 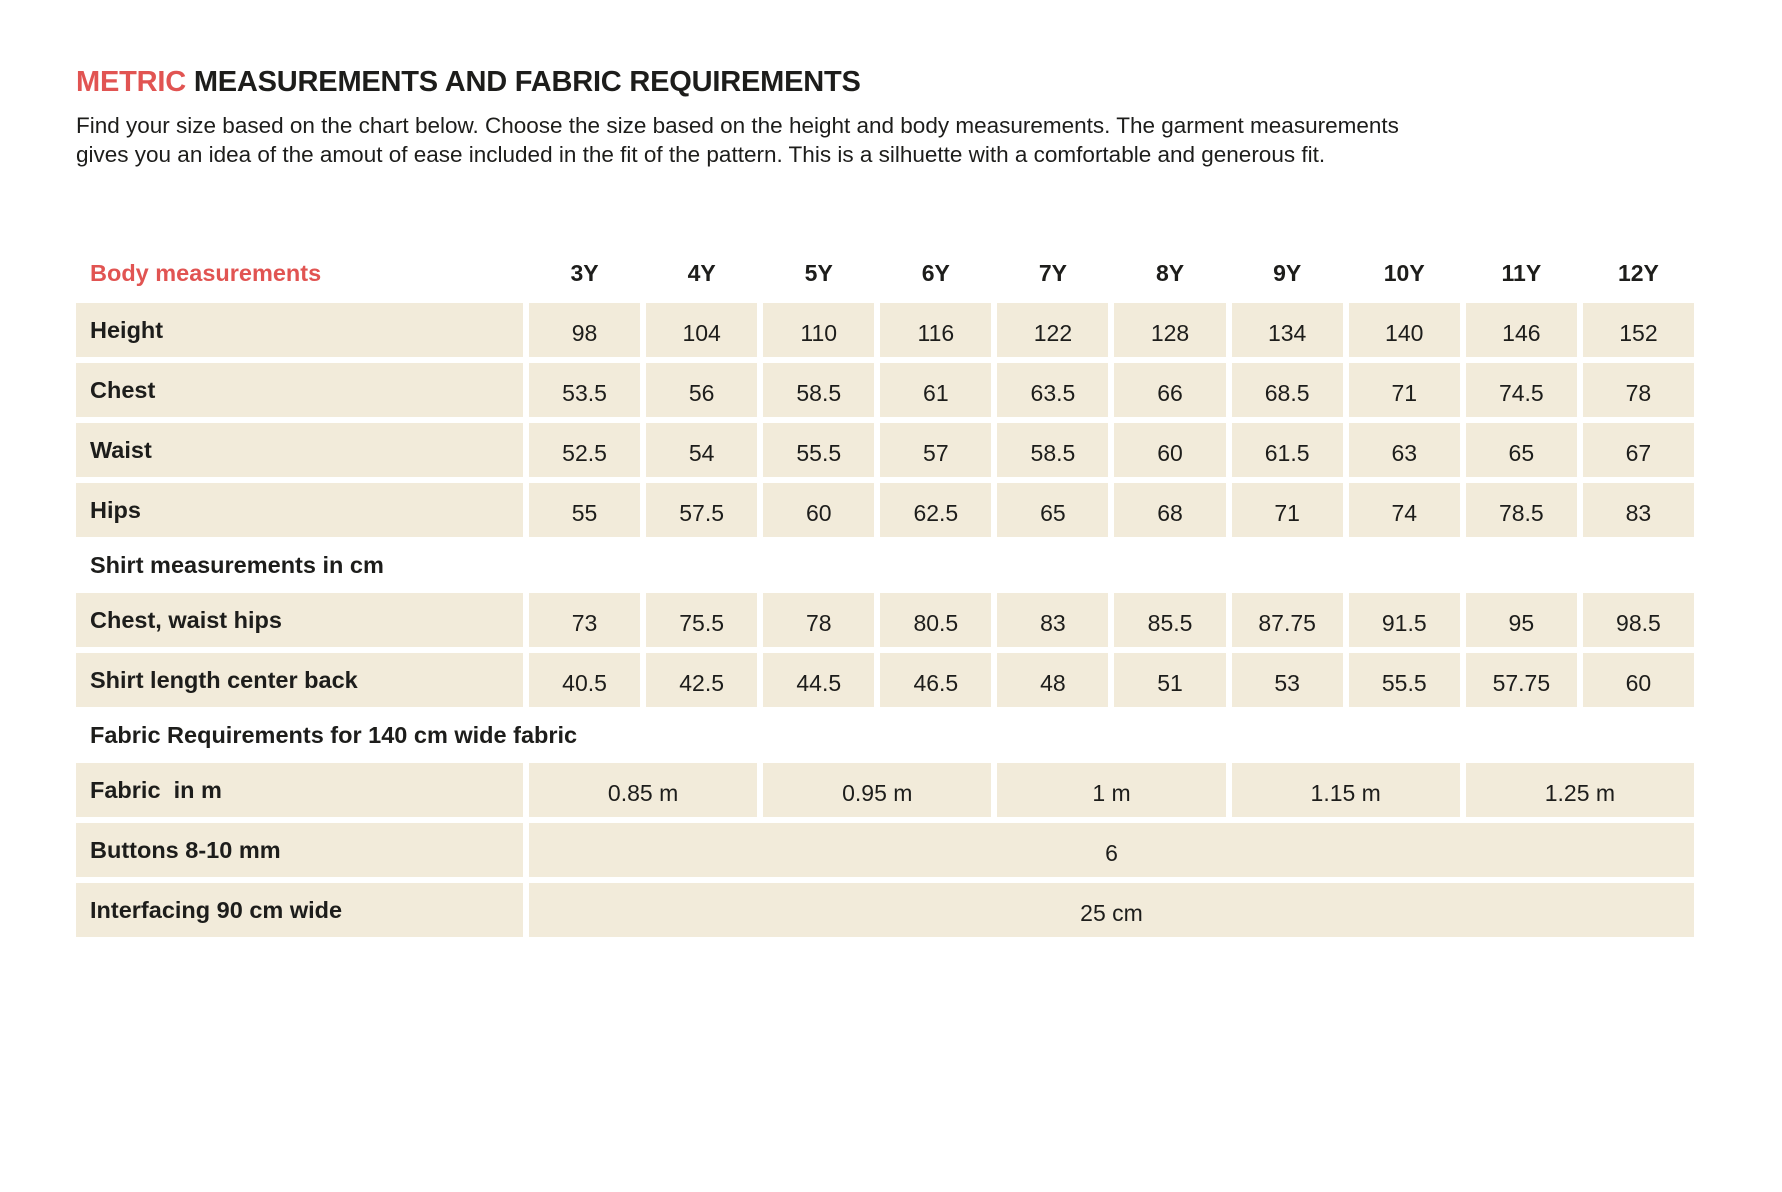 I want to click on value-cell: 40.5, so click(x=585, y=680).